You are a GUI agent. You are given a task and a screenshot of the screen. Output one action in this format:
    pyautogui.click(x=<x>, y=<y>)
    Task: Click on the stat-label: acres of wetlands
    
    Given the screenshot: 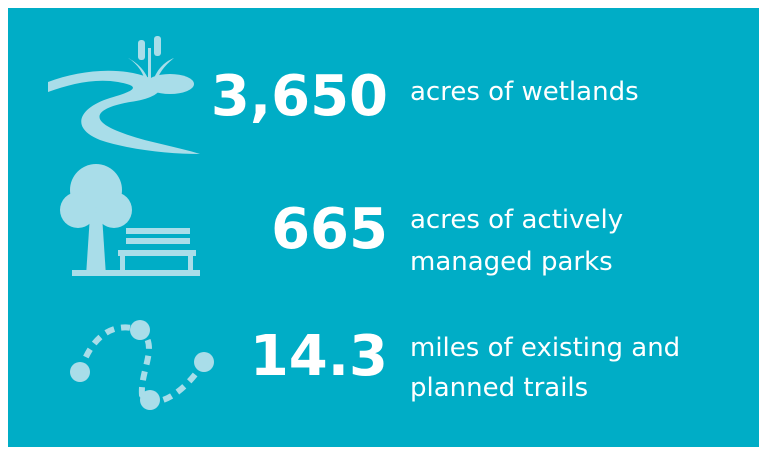 What is the action you would take?
    pyautogui.click(x=524, y=92)
    